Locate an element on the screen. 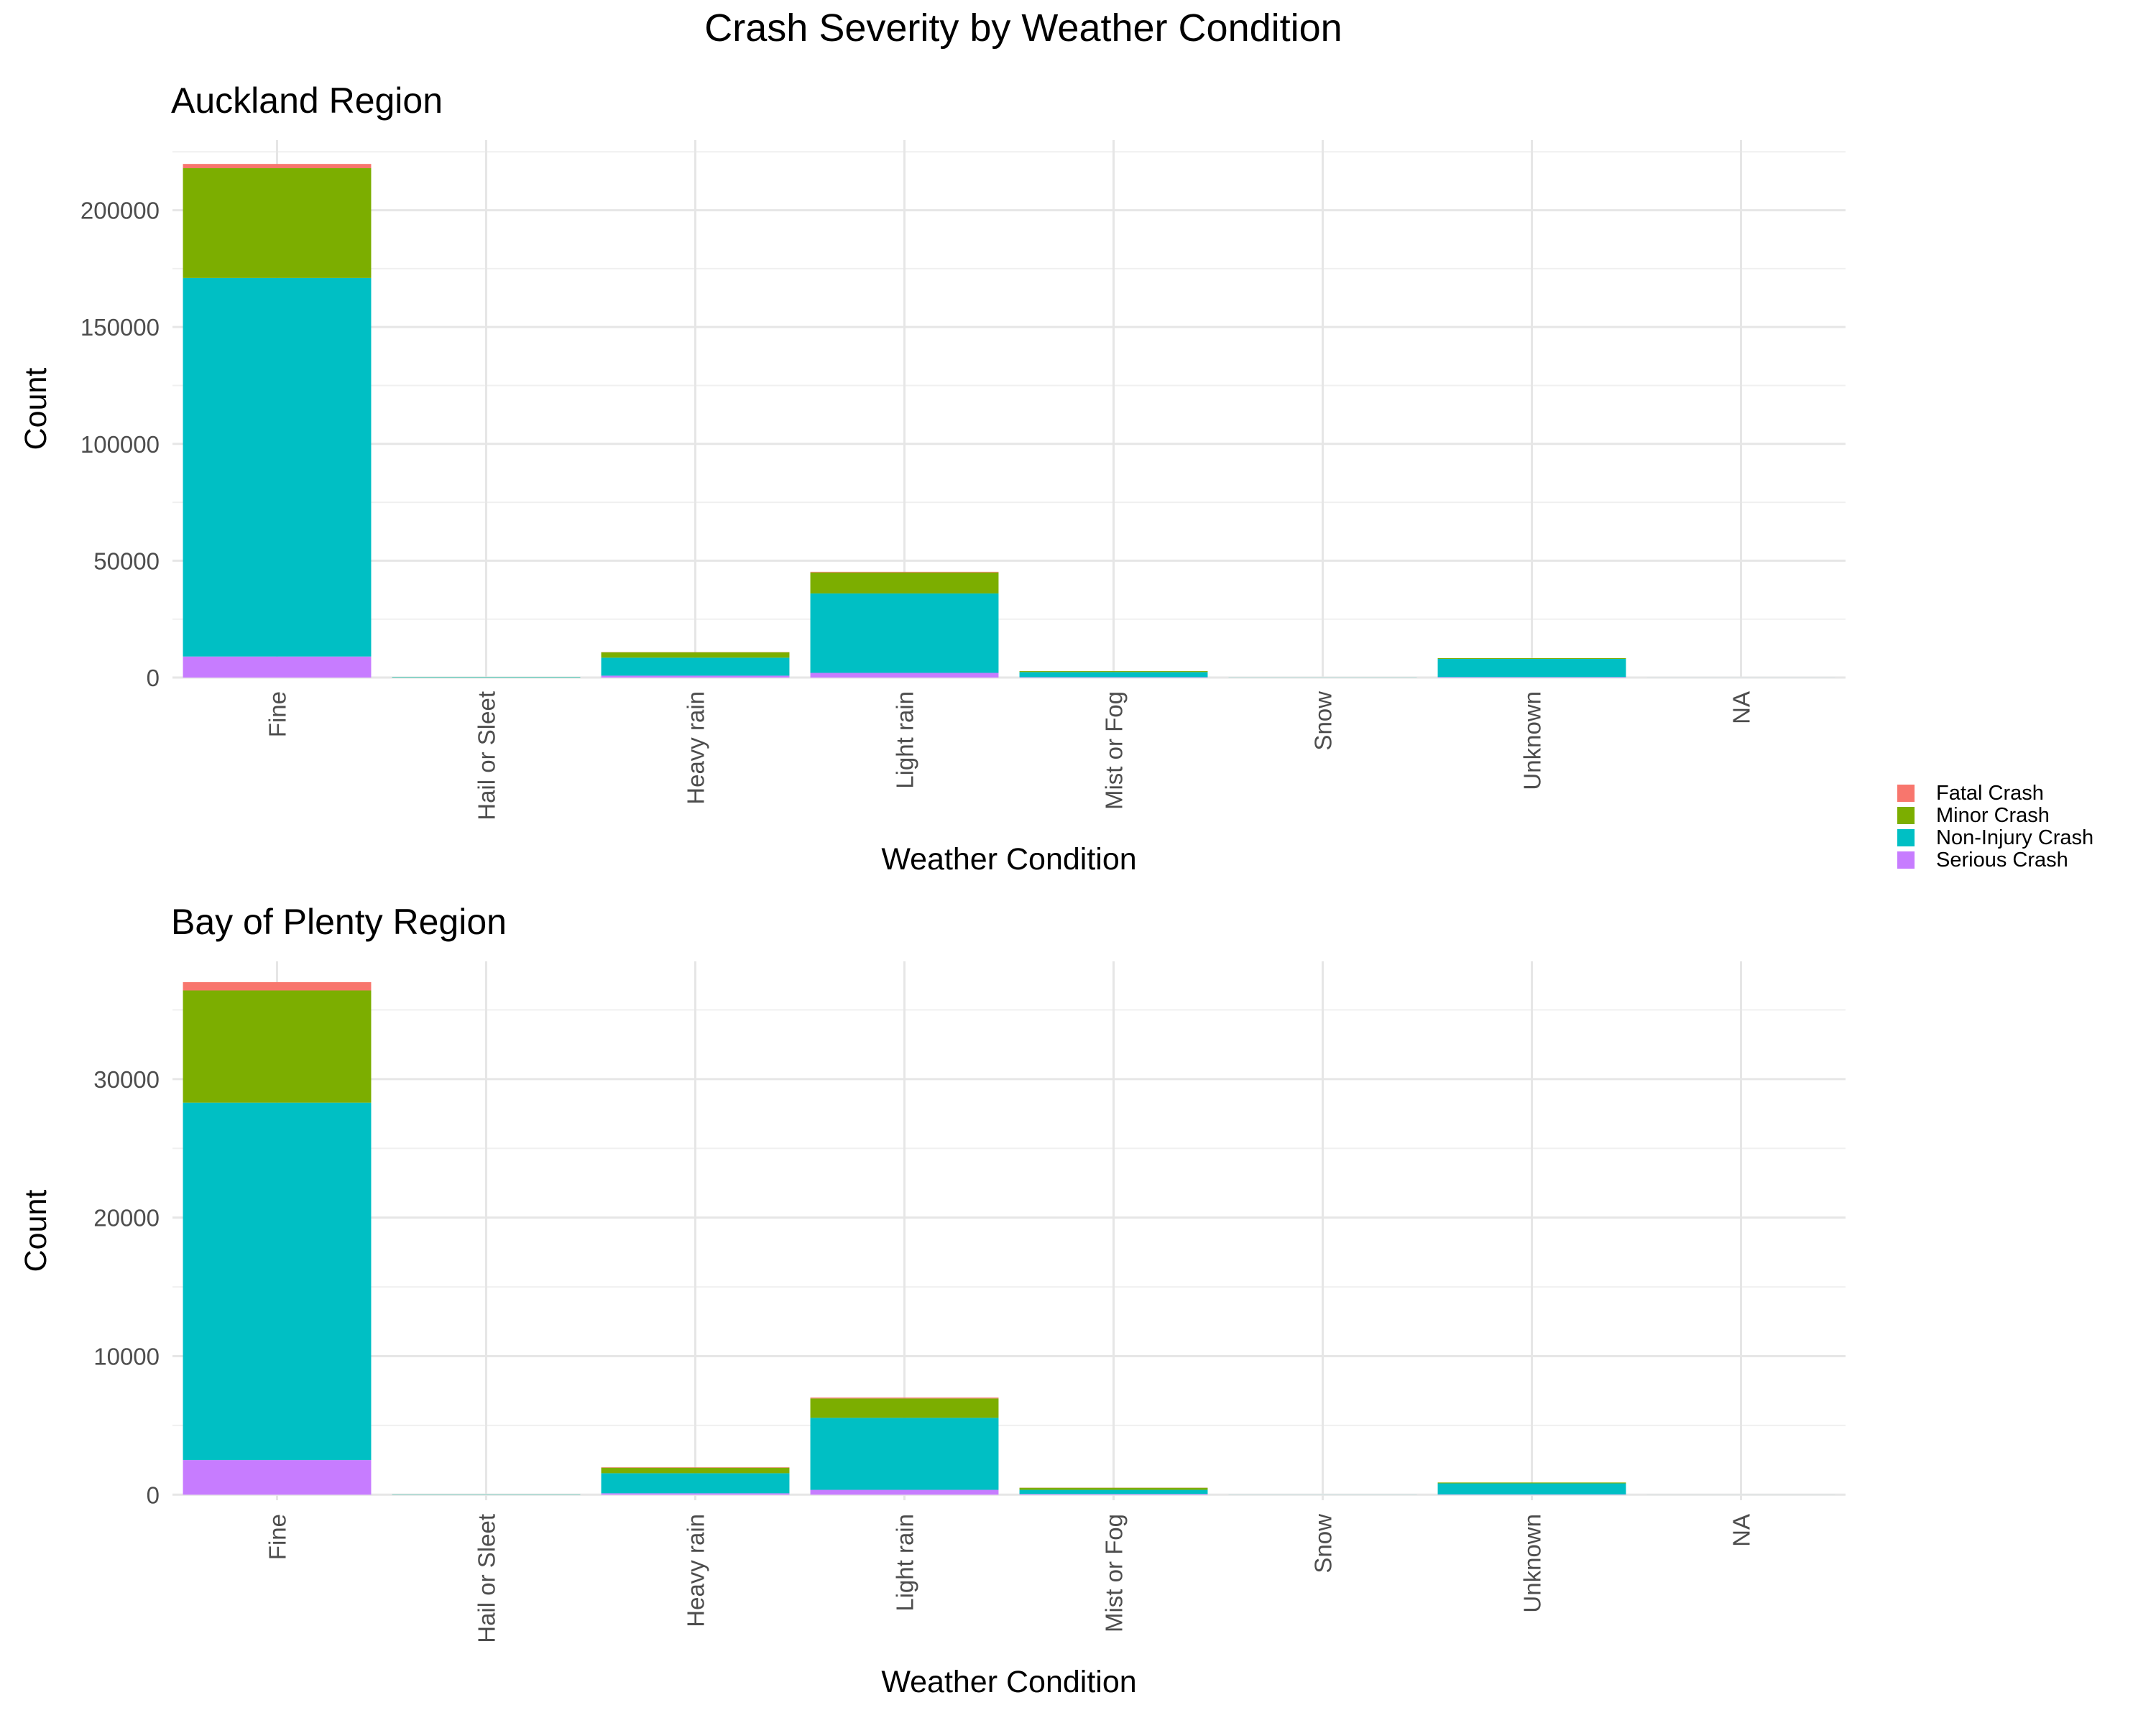 The image size is (2156, 1728). bar-fatal-crash-fine: Fatal Crash — Fine: 1800 is located at coordinates (277, 166).